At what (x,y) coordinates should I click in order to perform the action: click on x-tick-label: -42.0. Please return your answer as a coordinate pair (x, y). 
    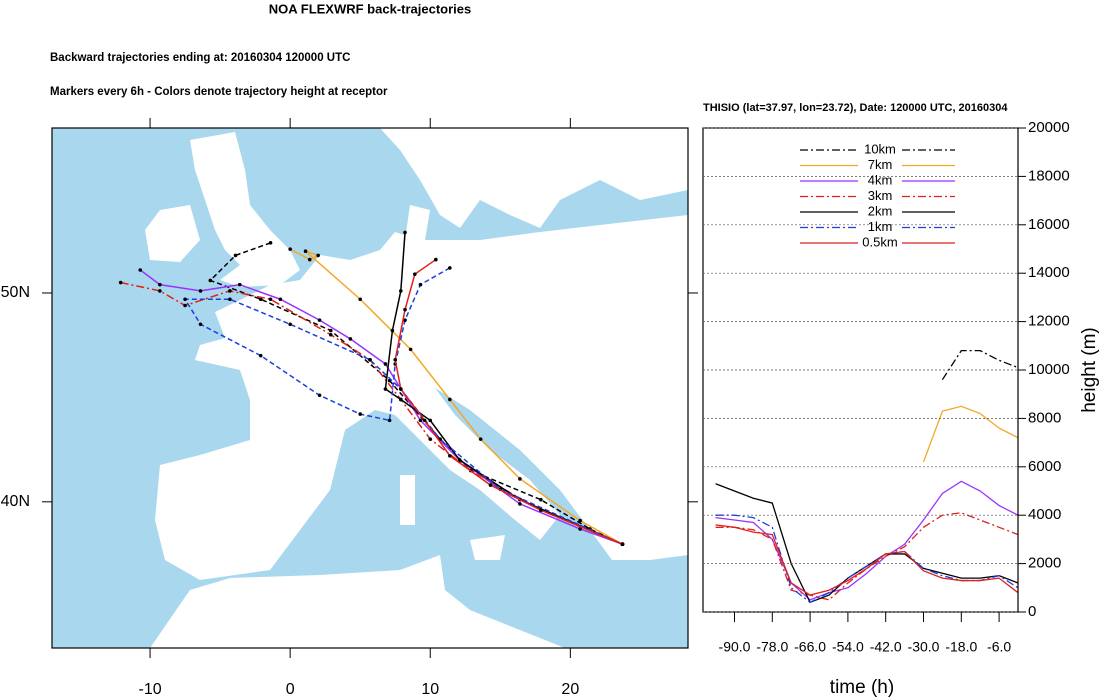
    Looking at the image, I should click on (886, 647).